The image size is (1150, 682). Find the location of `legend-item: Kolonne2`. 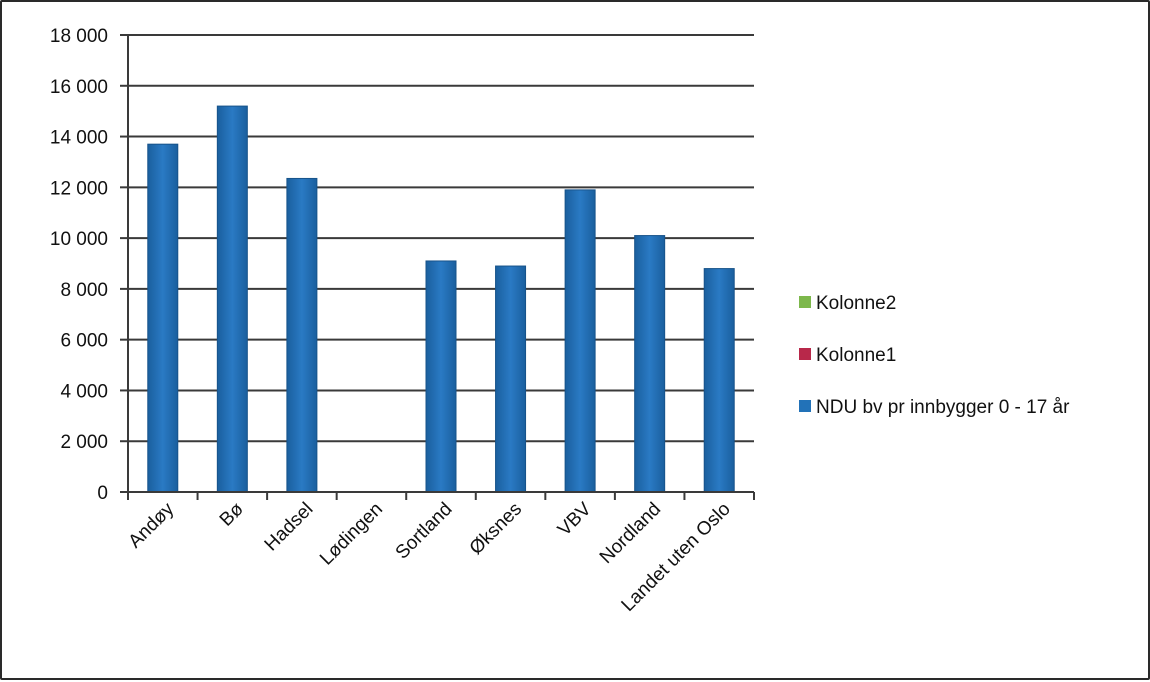

legend-item: Kolonne2 is located at coordinates (847, 303).